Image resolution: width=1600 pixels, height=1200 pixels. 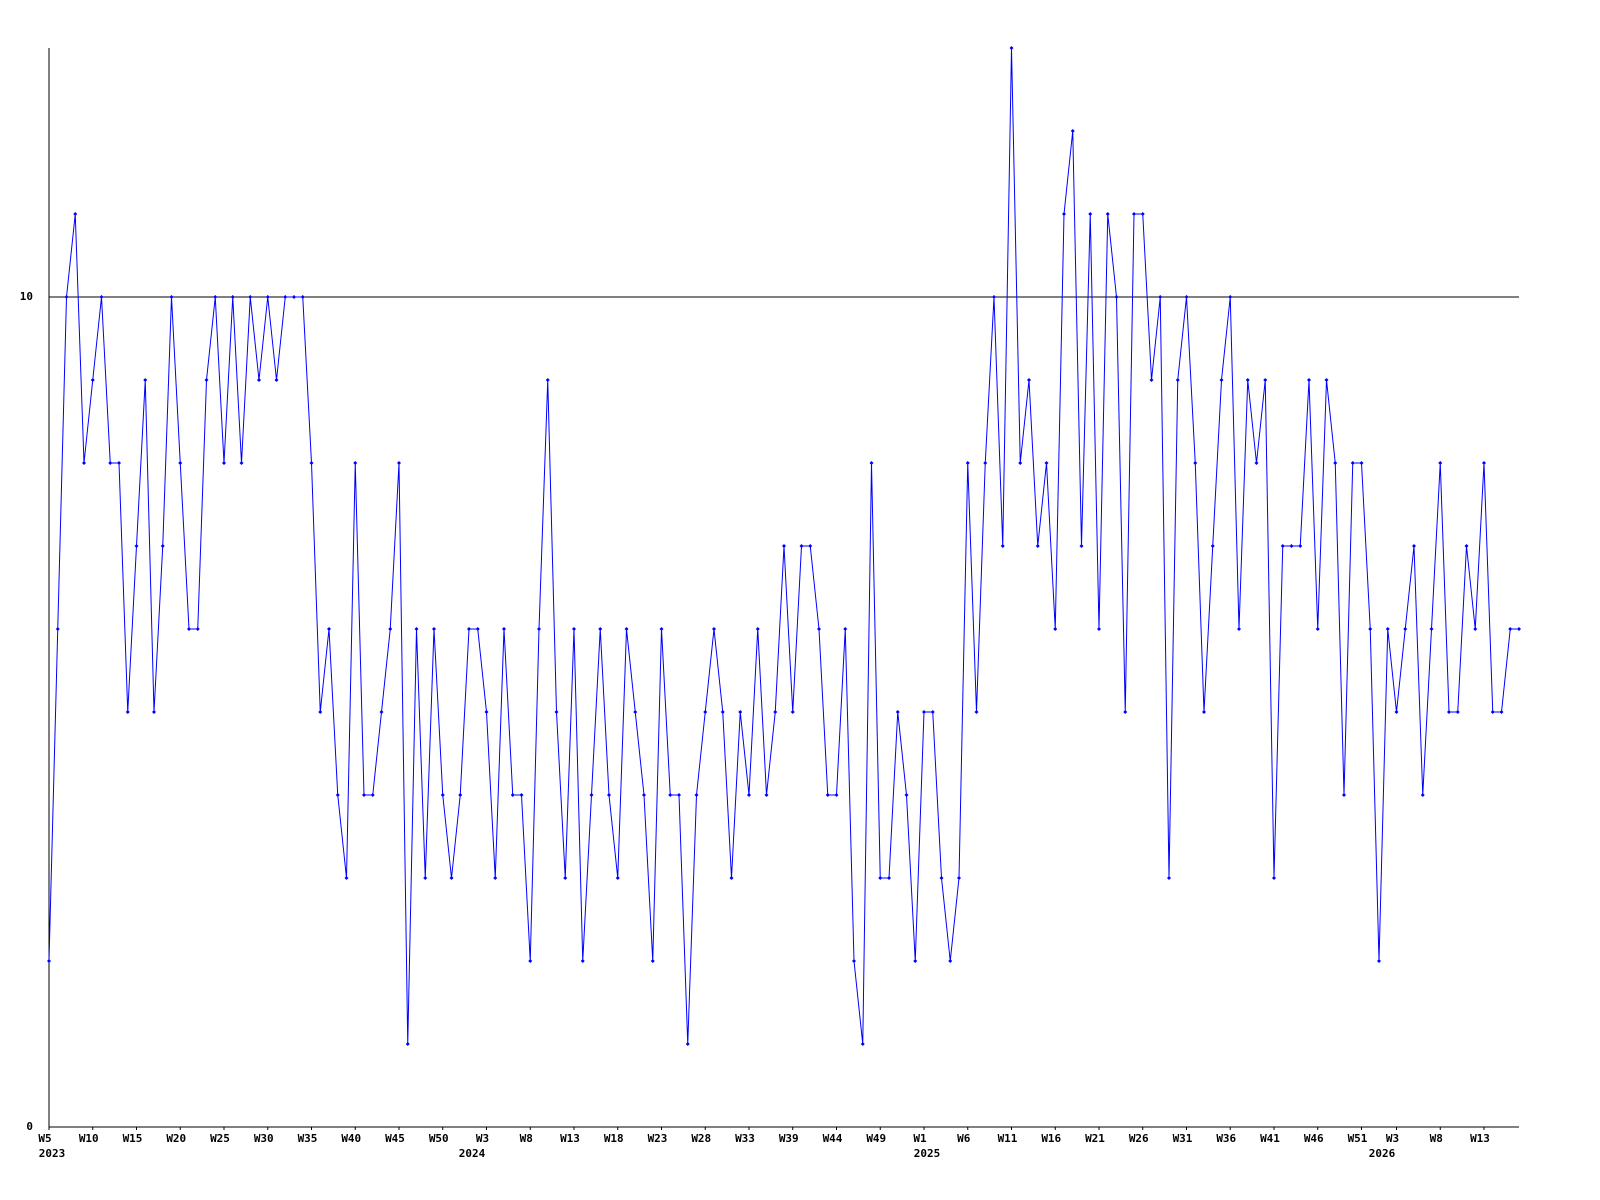 What do you see at coordinates (614, 1138) in the screenshot?
I see `x-tick-label: W18` at bounding box center [614, 1138].